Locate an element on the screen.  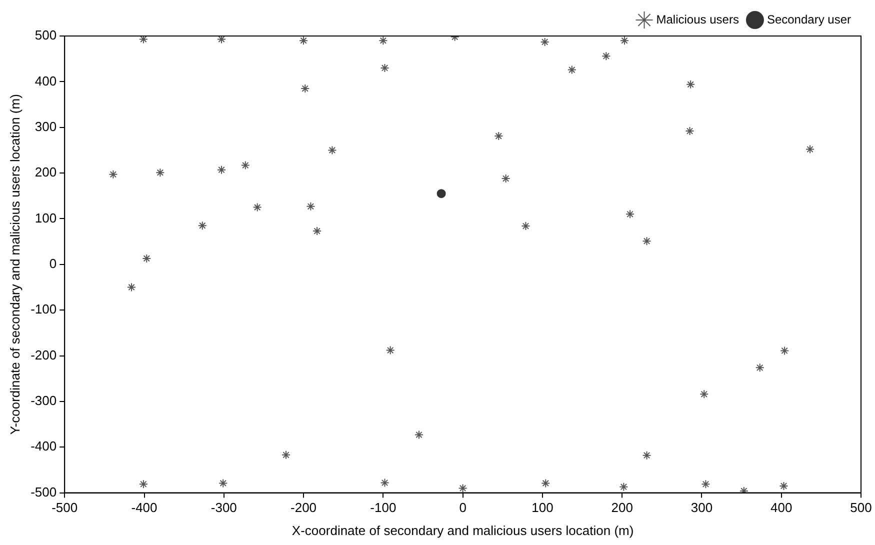
y-tick-label: 200 is located at coordinates (45, 172).